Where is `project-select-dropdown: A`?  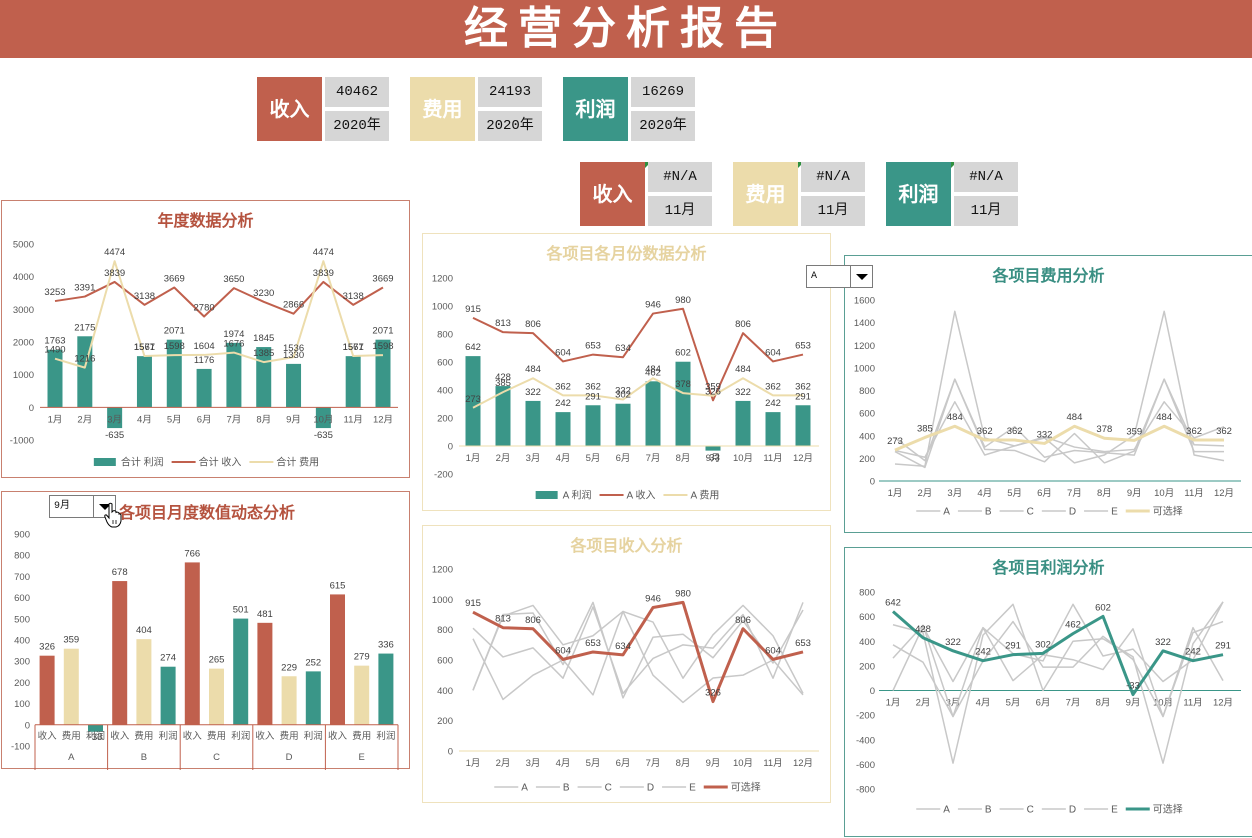 project-select-dropdown: A is located at coordinates (839, 276).